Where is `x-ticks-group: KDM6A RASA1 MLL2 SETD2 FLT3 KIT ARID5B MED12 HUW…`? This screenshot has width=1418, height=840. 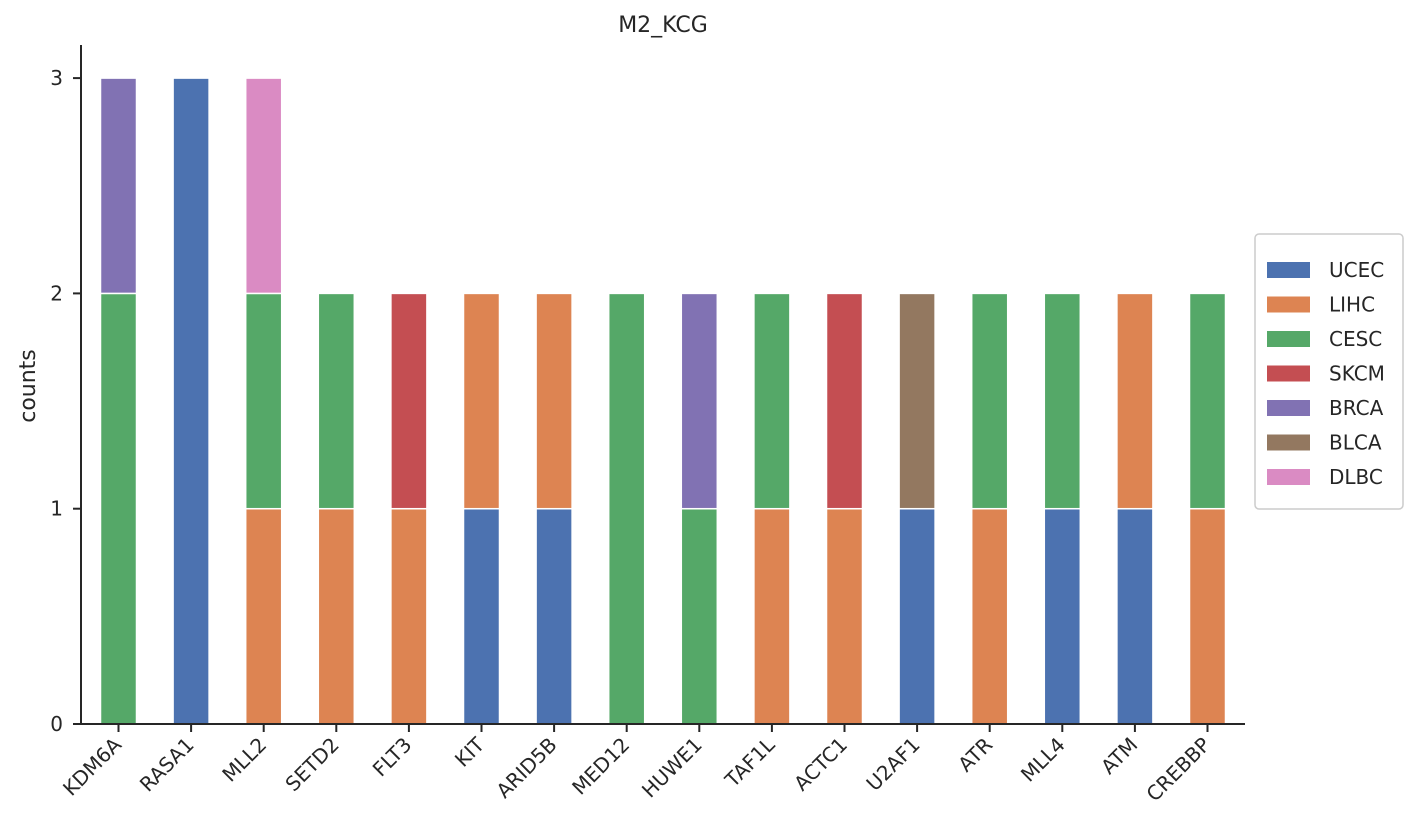 x-ticks-group: KDM6A RASA1 MLL2 SETD2 FLT3 KIT ARID5B MED12 HUW… is located at coordinates (636, 765).